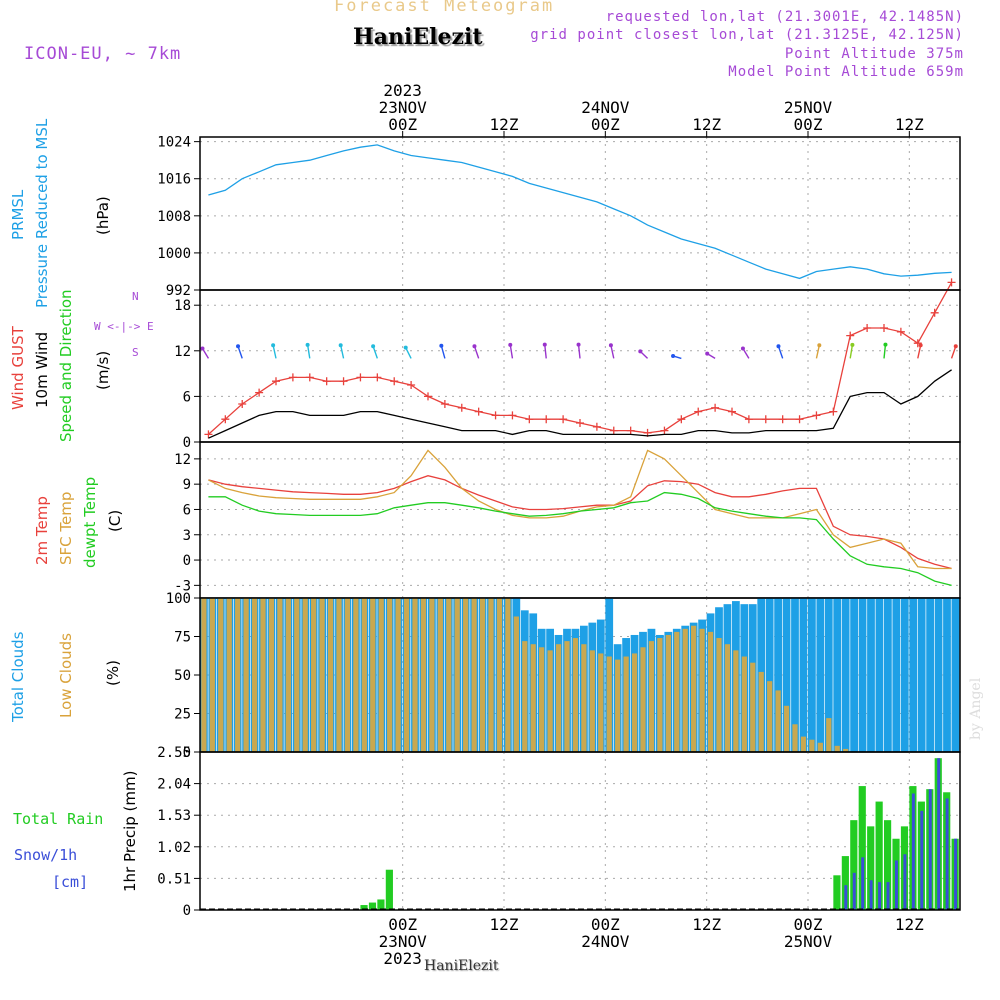  Describe the element at coordinates (182, 676) in the screenshot. I see `y-tick-label: 50` at that location.